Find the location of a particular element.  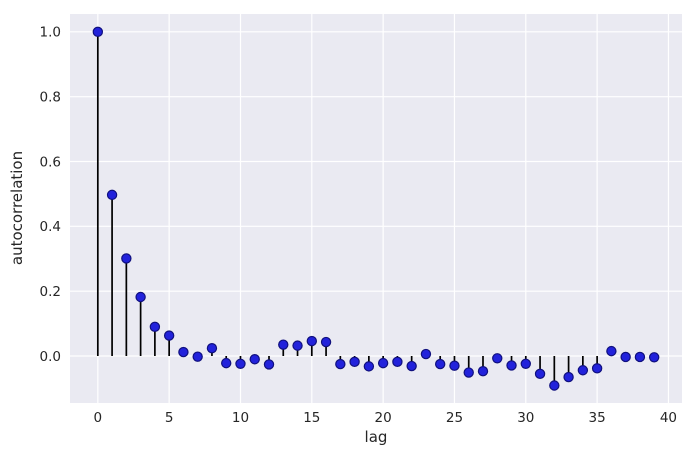

x-tick-label: 35 is located at coordinates (597, 418).